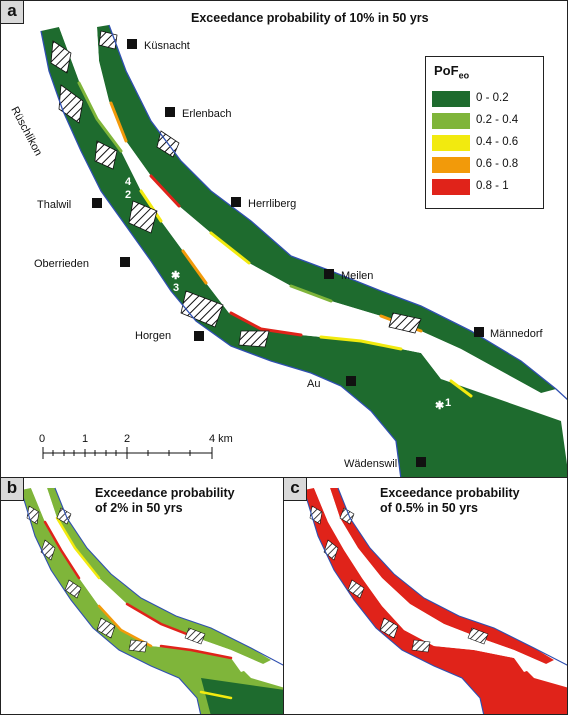  What do you see at coordinates (517, 334) in the screenshot?
I see `town-label-mannedorf: Männedorf` at bounding box center [517, 334].